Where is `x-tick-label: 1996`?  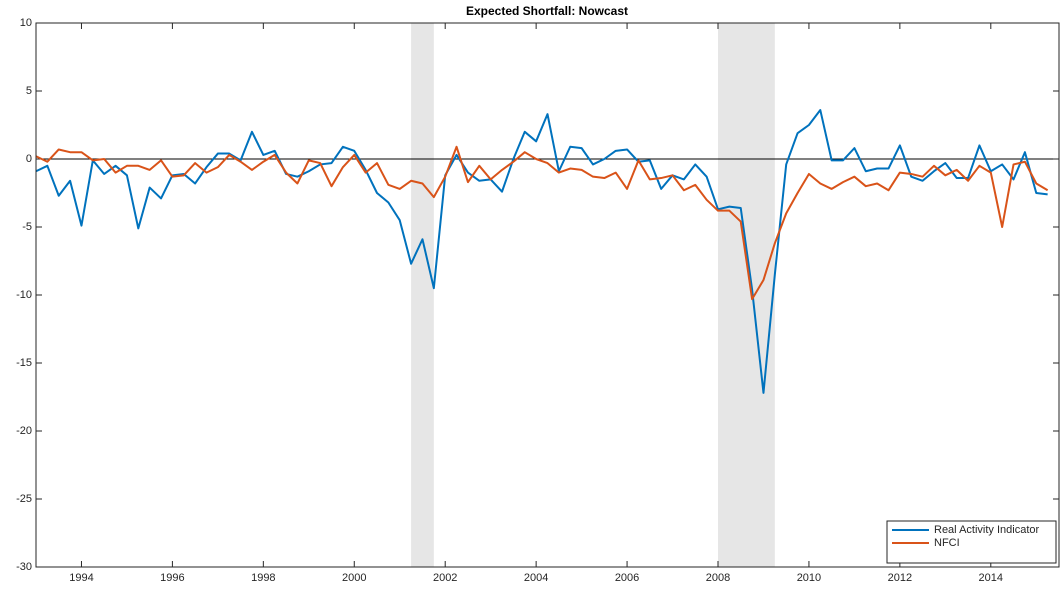
x-tick-label: 1996 is located at coordinates (172, 578).